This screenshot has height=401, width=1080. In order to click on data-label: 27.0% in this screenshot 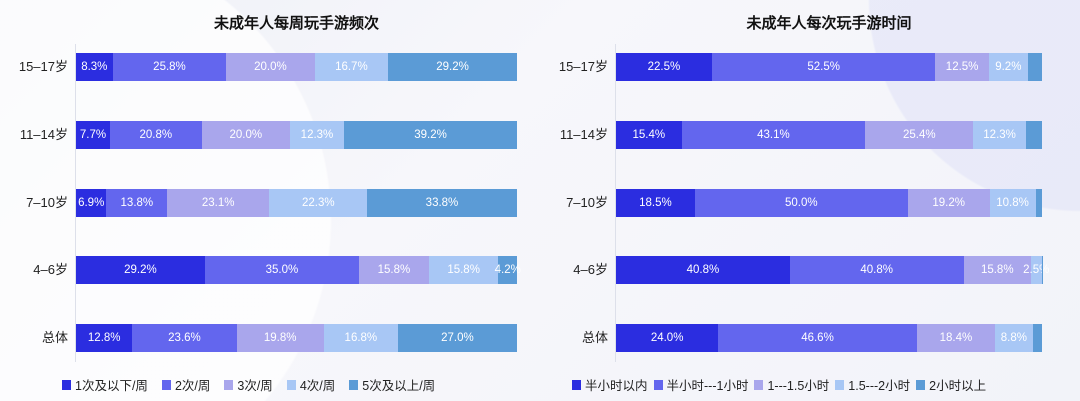, I will do `click(457, 338)`.